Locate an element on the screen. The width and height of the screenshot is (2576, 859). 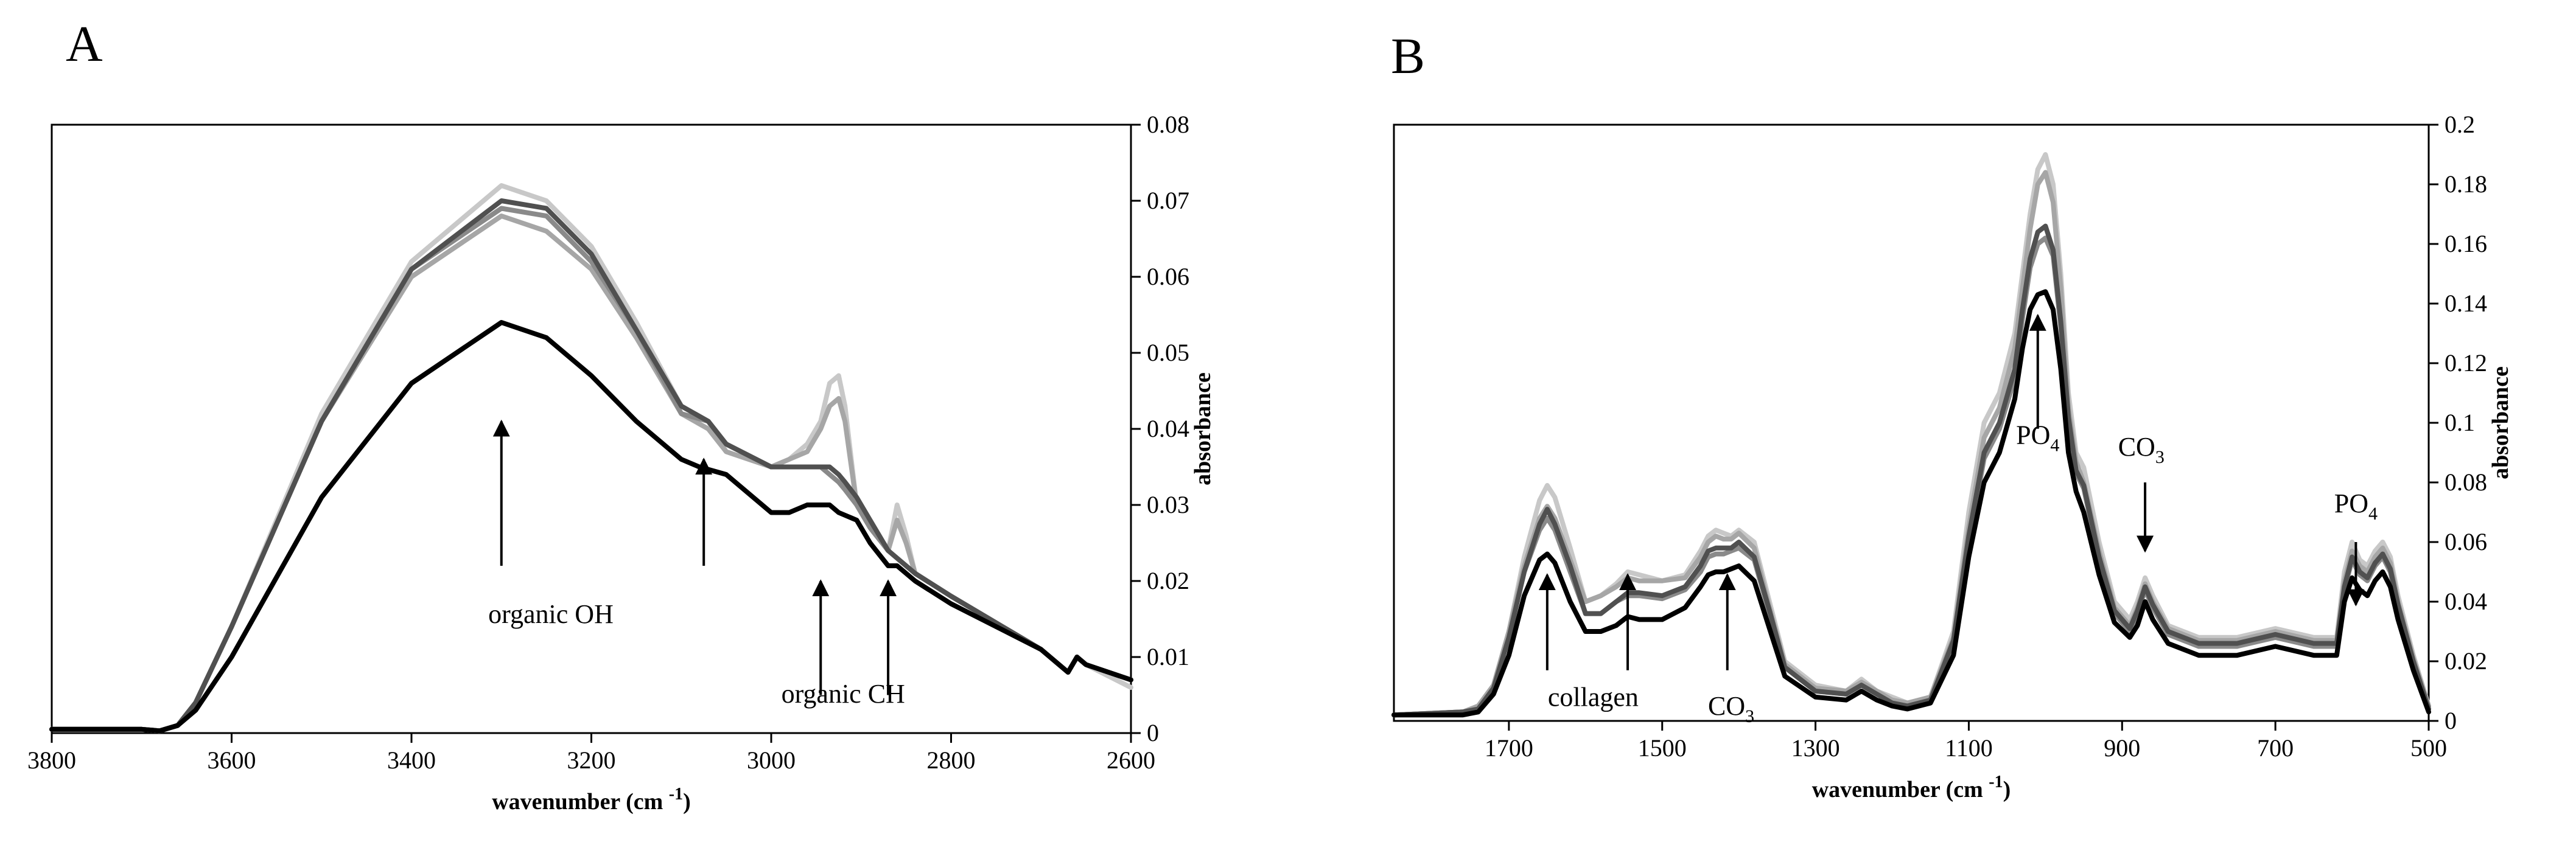
y-tick-label-a: 0.04 is located at coordinates (1168, 428).